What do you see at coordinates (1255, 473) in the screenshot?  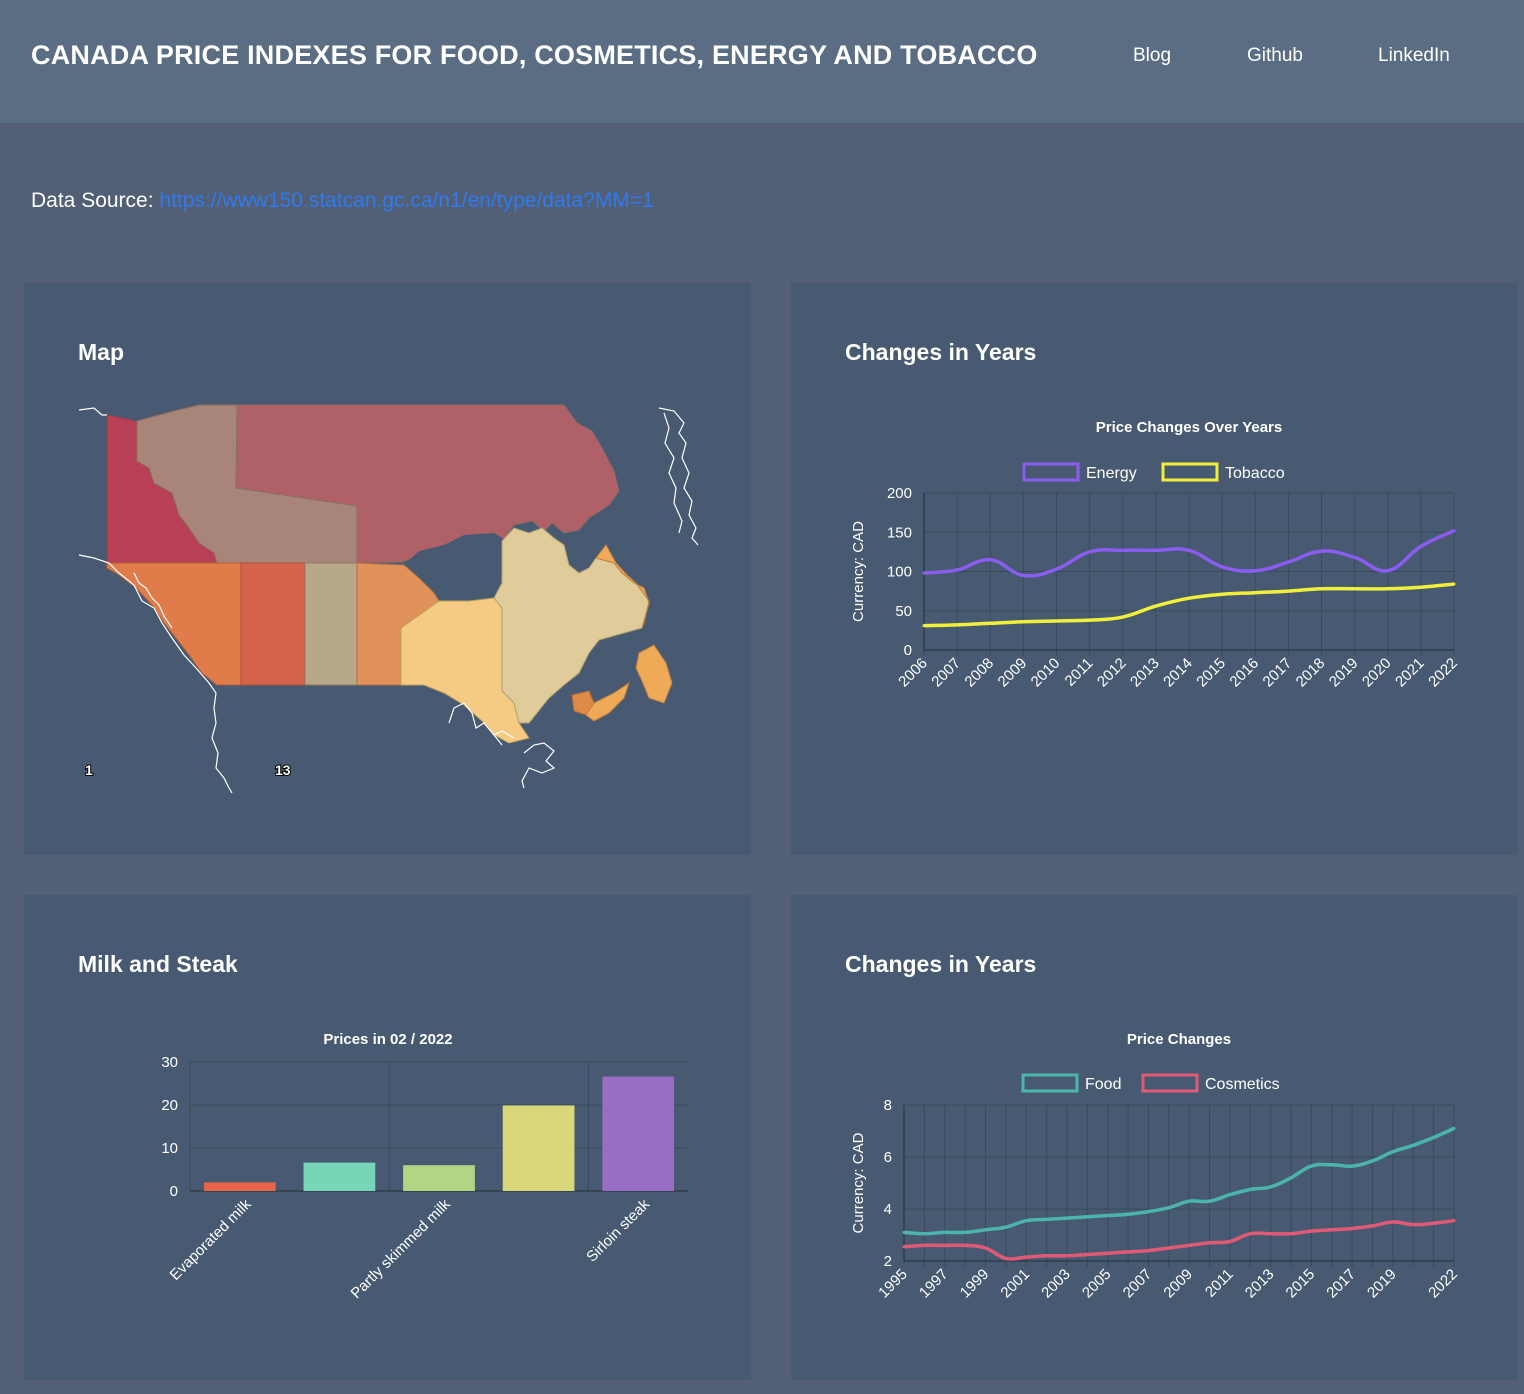 I see `legend-label-tobacco: Tobacco` at bounding box center [1255, 473].